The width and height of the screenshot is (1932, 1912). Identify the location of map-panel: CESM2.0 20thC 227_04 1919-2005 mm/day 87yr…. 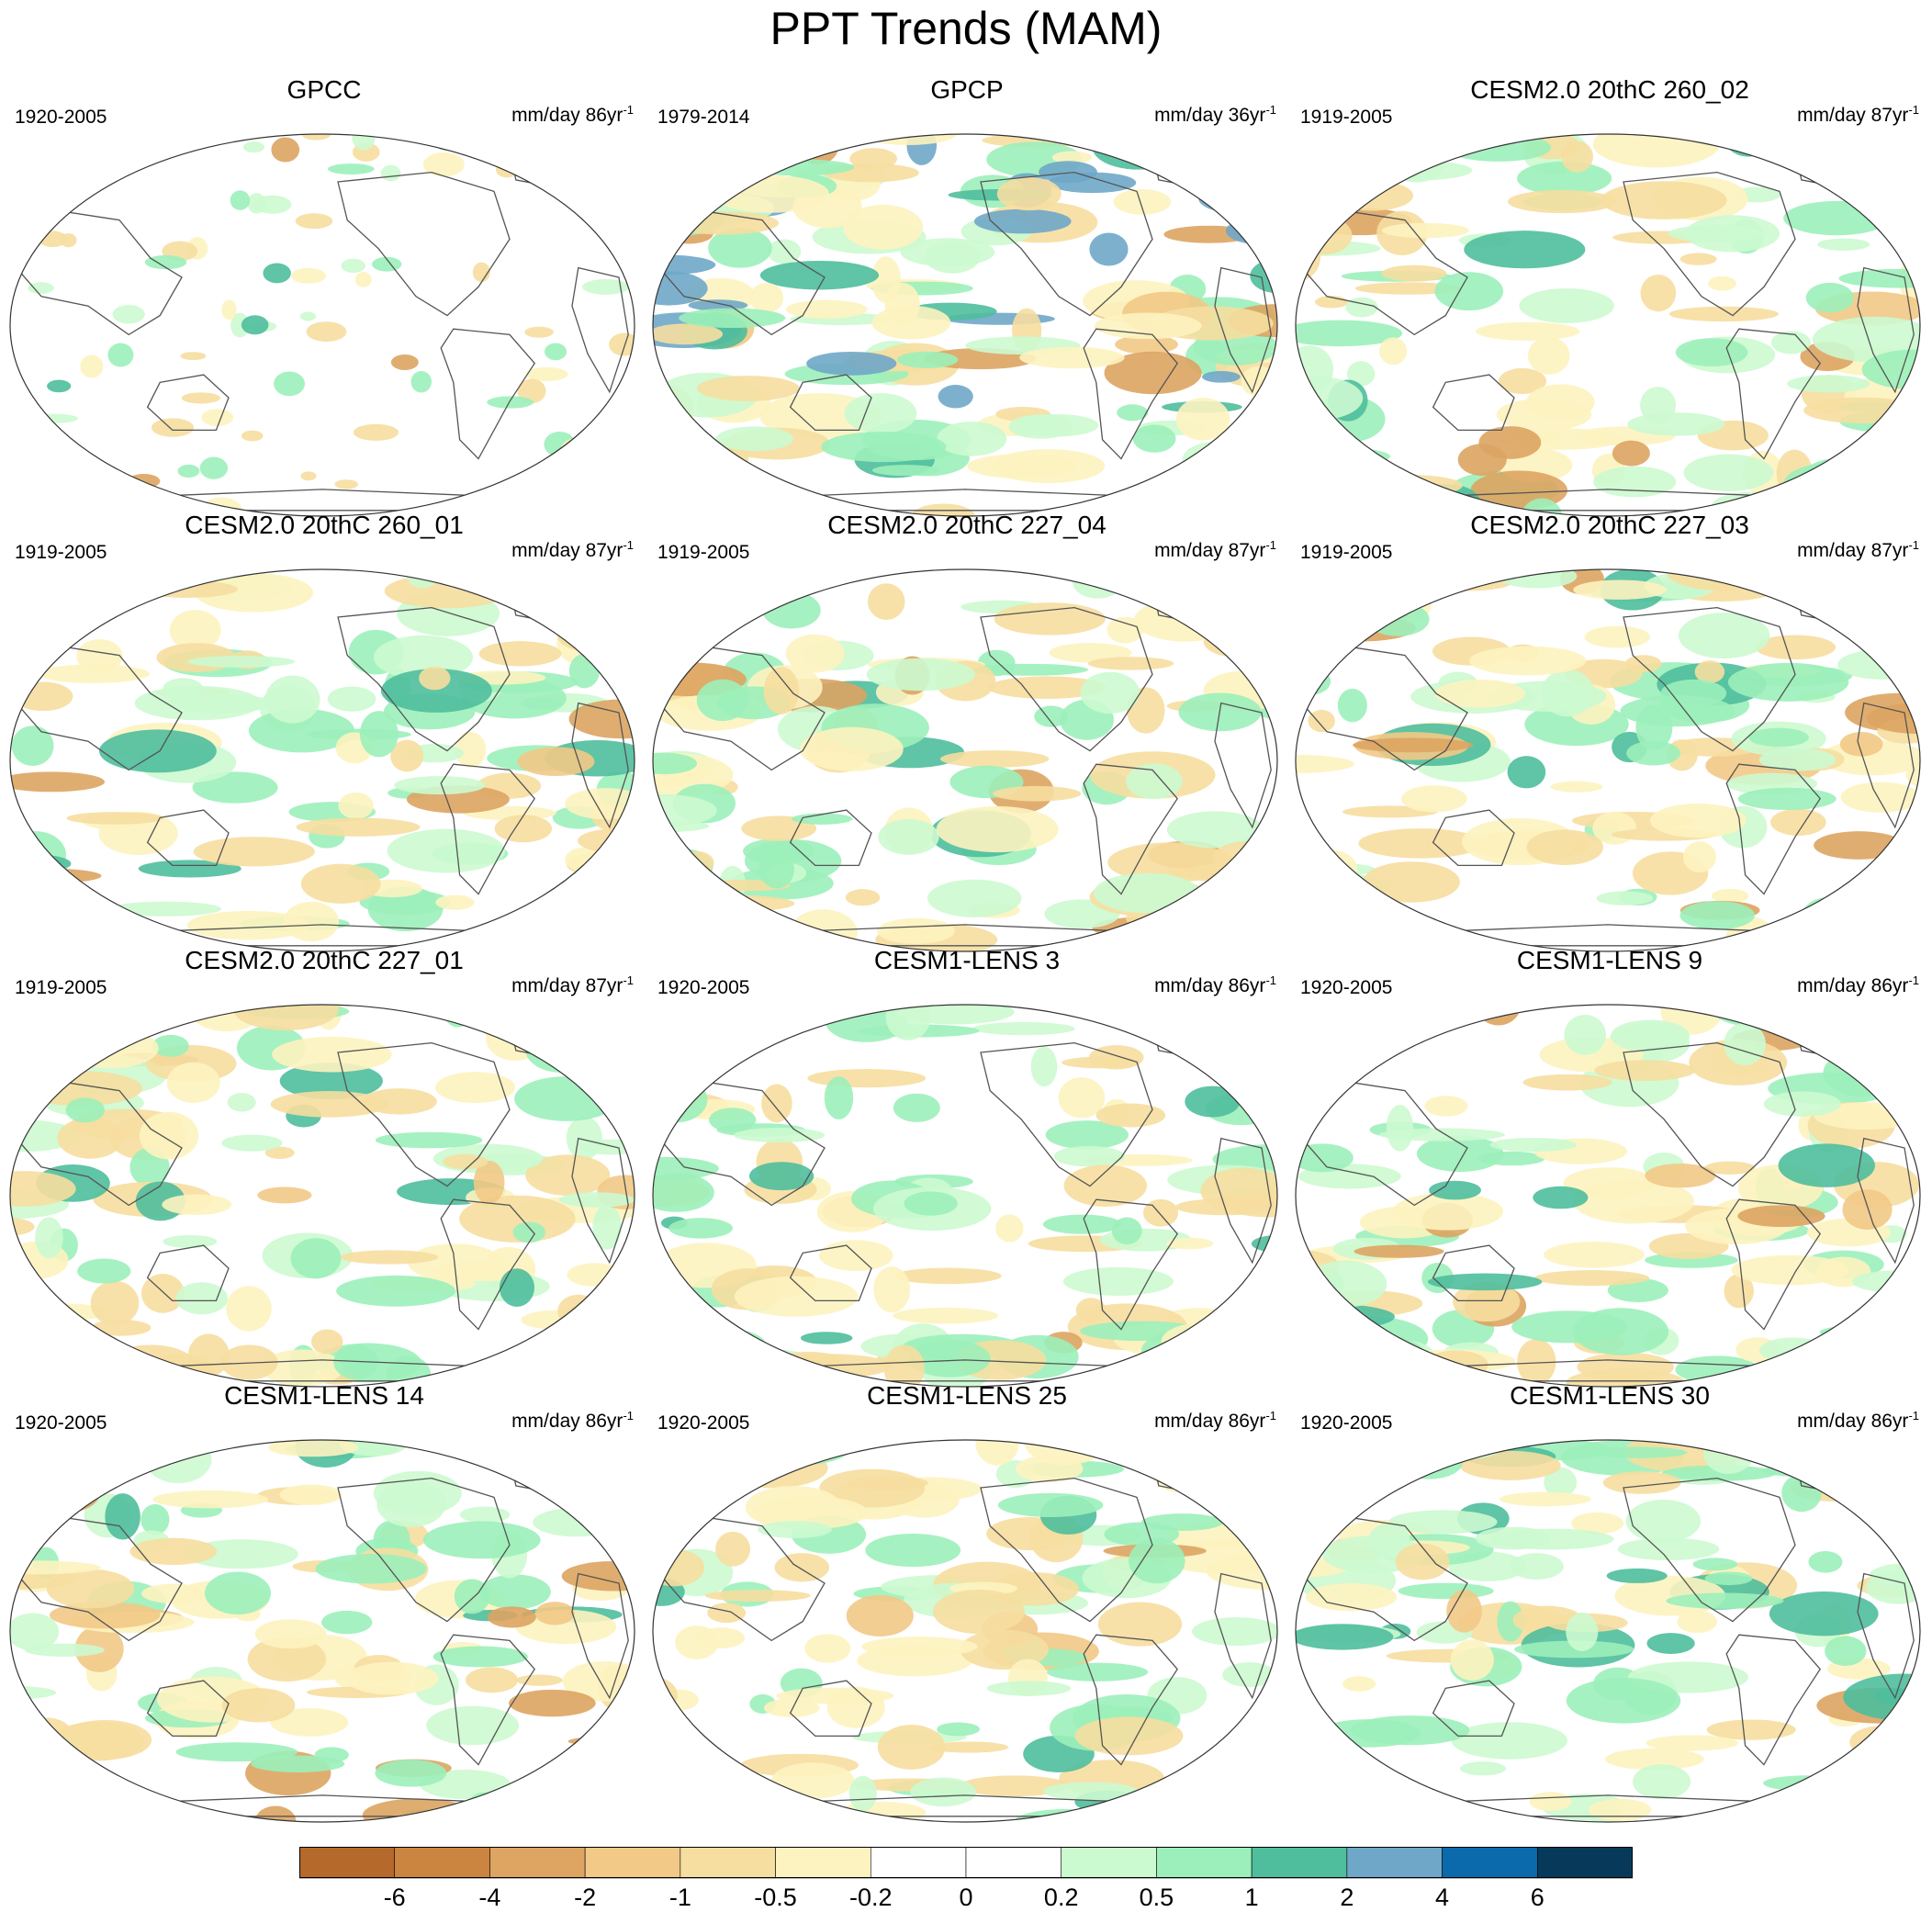
(967, 730).